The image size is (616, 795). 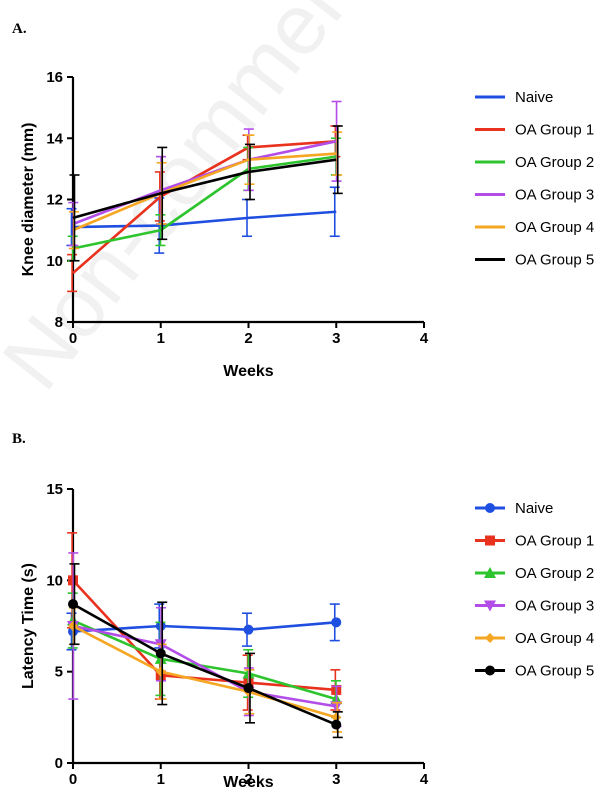 What do you see at coordinates (54, 200) in the screenshot?
I see `y-tick-label: 12` at bounding box center [54, 200].